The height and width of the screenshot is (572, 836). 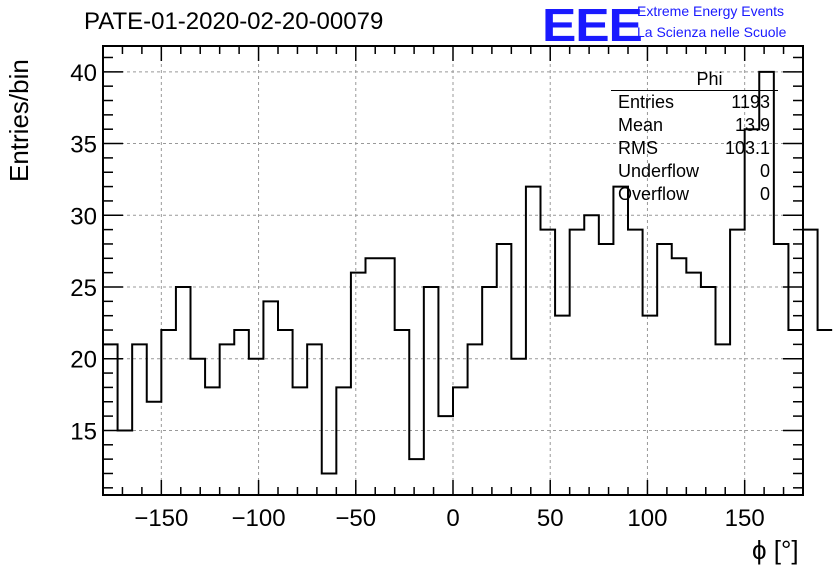 I want to click on x-tick-label: −100, so click(x=259, y=518).